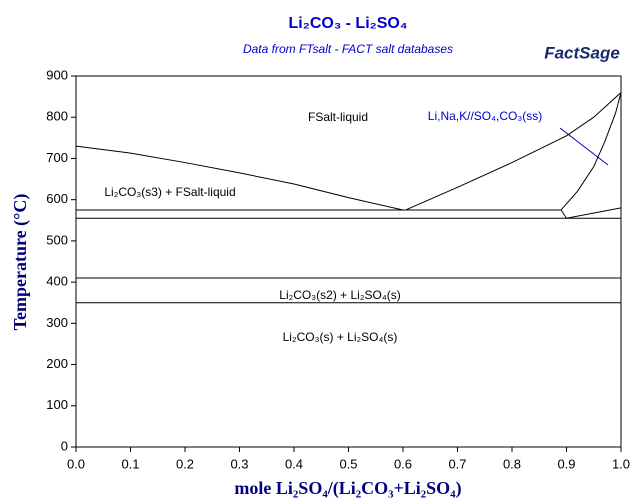  Describe the element at coordinates (20, 262) in the screenshot. I see `y-axis-label: Temperature (°C)` at that location.